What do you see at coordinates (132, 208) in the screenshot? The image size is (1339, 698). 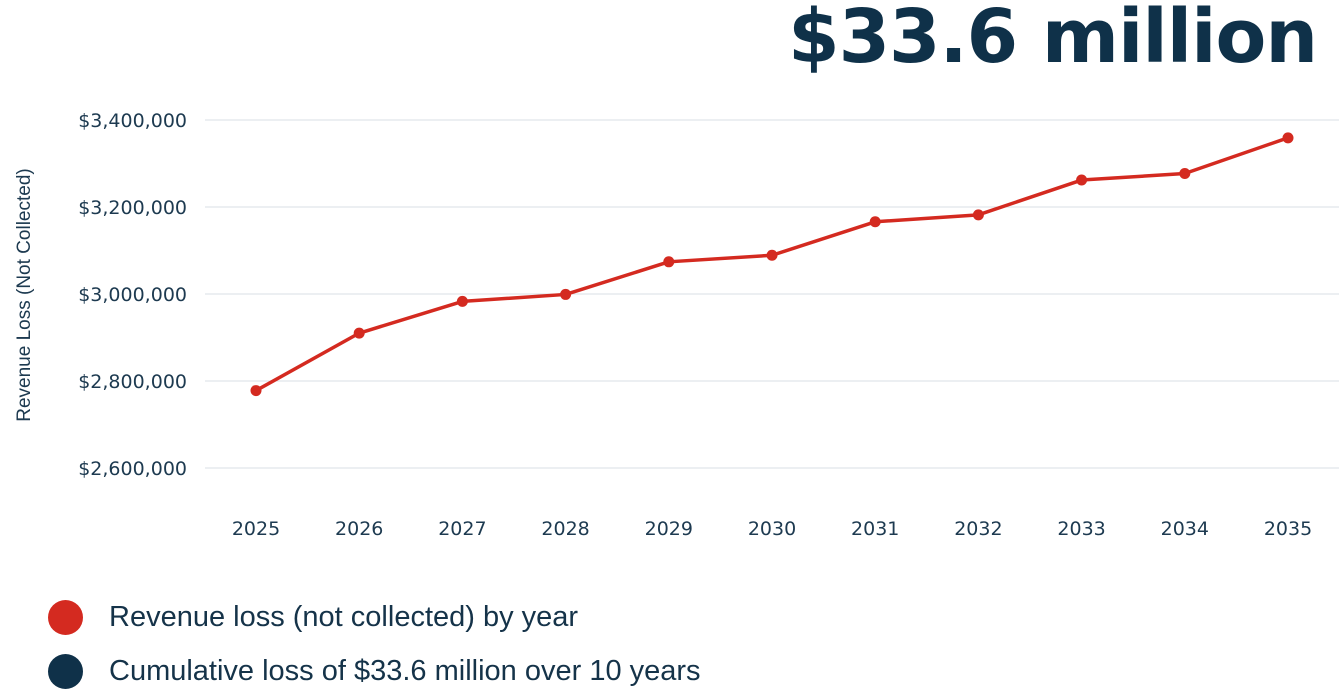 I see `y-tick-label: $3,200,000` at bounding box center [132, 208].